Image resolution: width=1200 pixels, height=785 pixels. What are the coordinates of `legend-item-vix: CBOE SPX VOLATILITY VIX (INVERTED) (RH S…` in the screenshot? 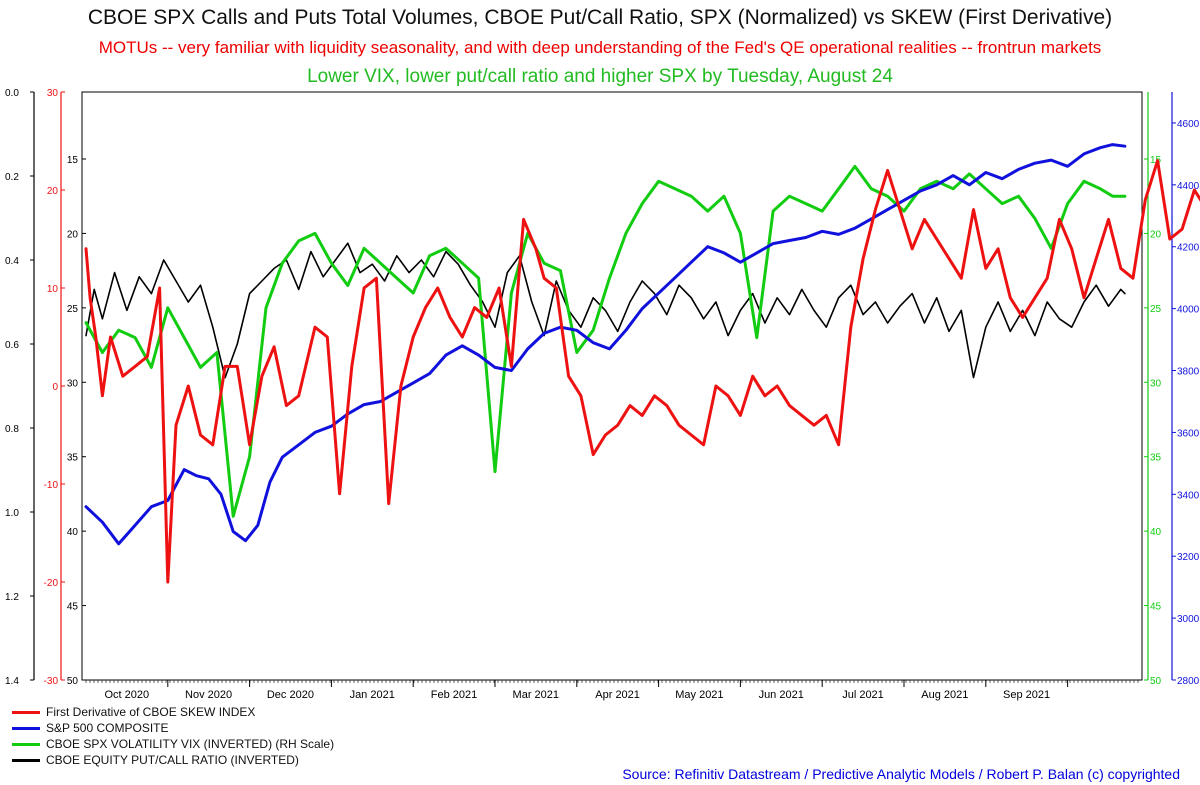 It's located at (173, 744).